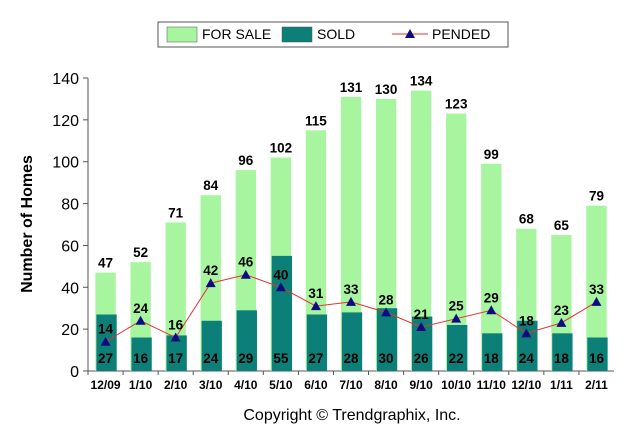  Describe the element at coordinates (316, 120) in the screenshot. I see `for-sale-value-label: 115` at that location.